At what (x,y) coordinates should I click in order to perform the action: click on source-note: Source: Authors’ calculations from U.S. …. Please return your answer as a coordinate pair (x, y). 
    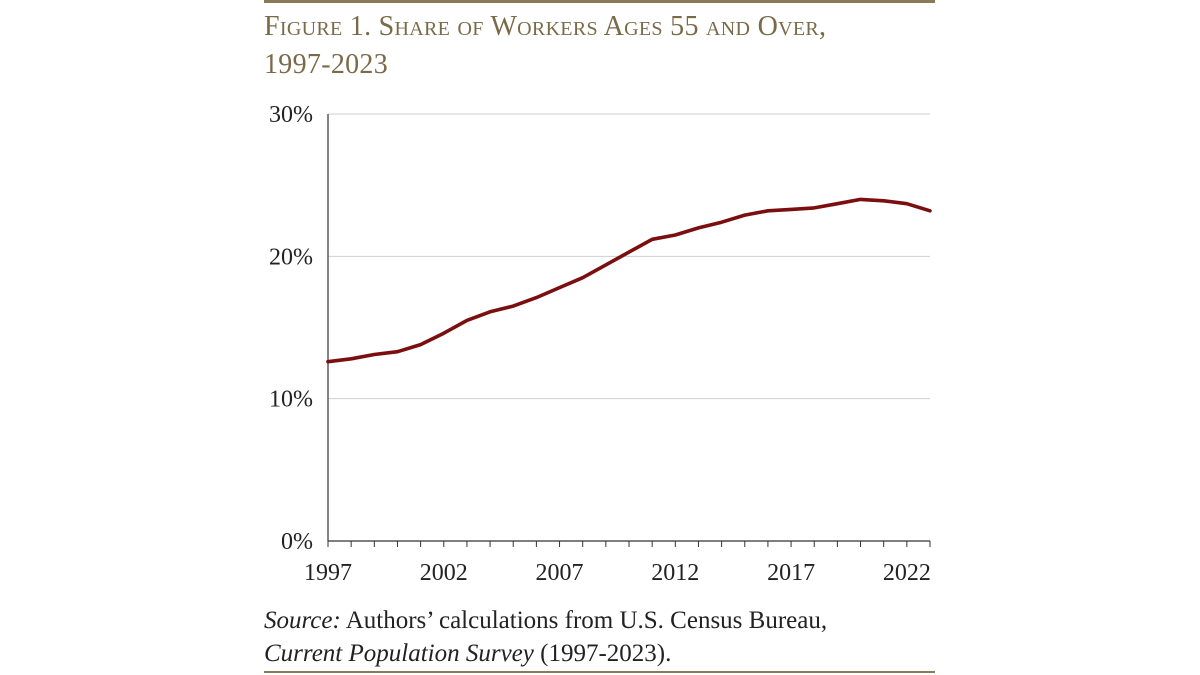
    Looking at the image, I should click on (604, 637).